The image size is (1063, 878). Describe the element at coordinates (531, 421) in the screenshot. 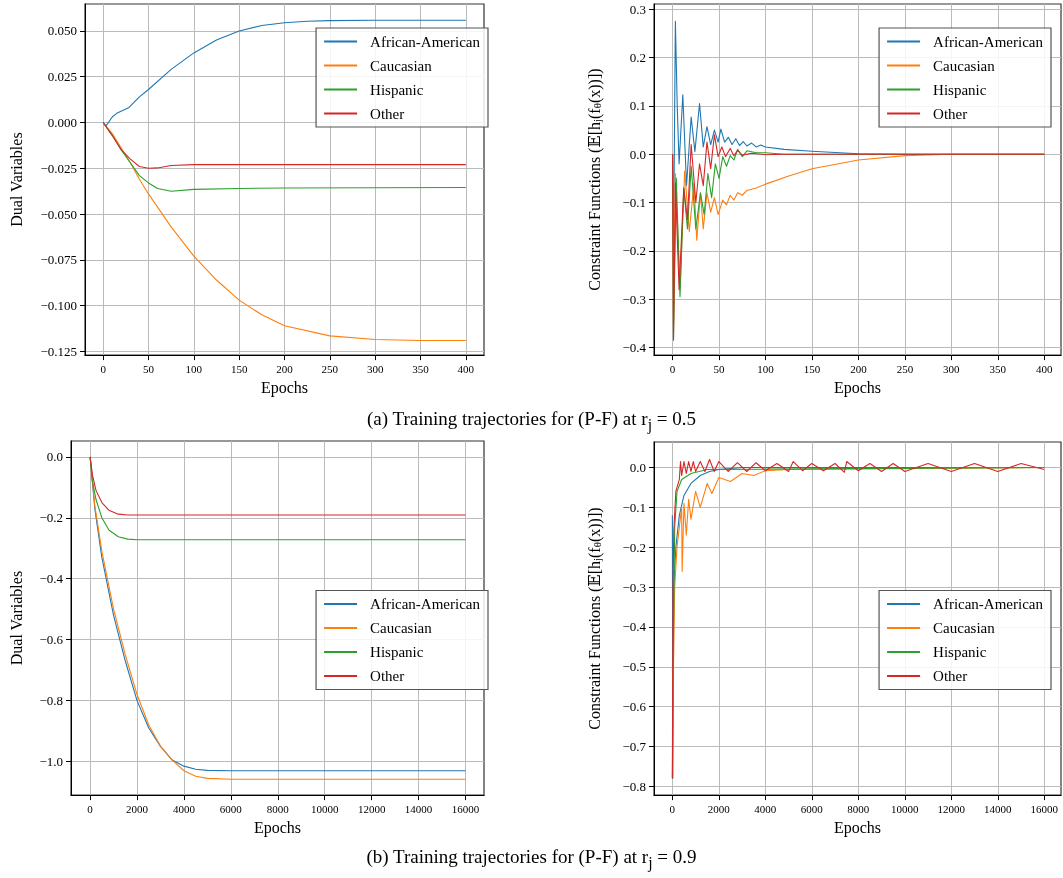

I see `text: (a) Training trajectories for (P-F) at r$_{j}$ = 0.5` at that location.